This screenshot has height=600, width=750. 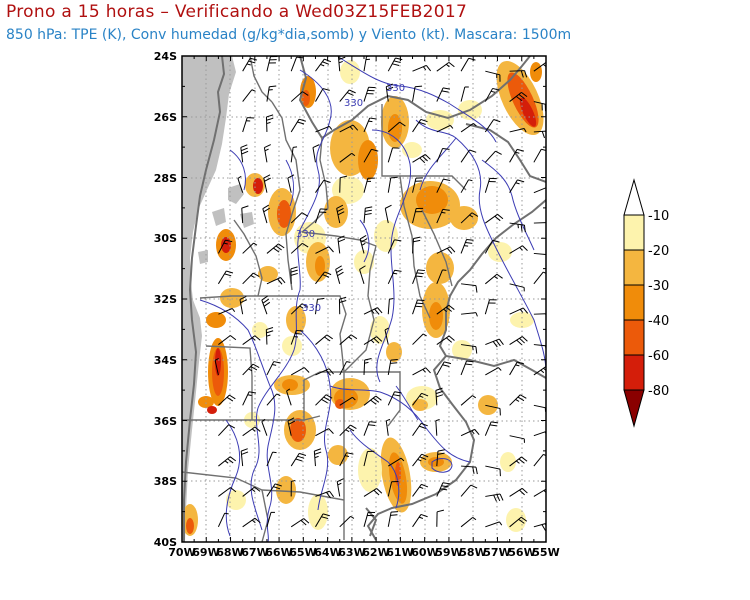 What do you see at coordinates (165, 299) in the screenshot?
I see `lat-label: 32S` at bounding box center [165, 299].